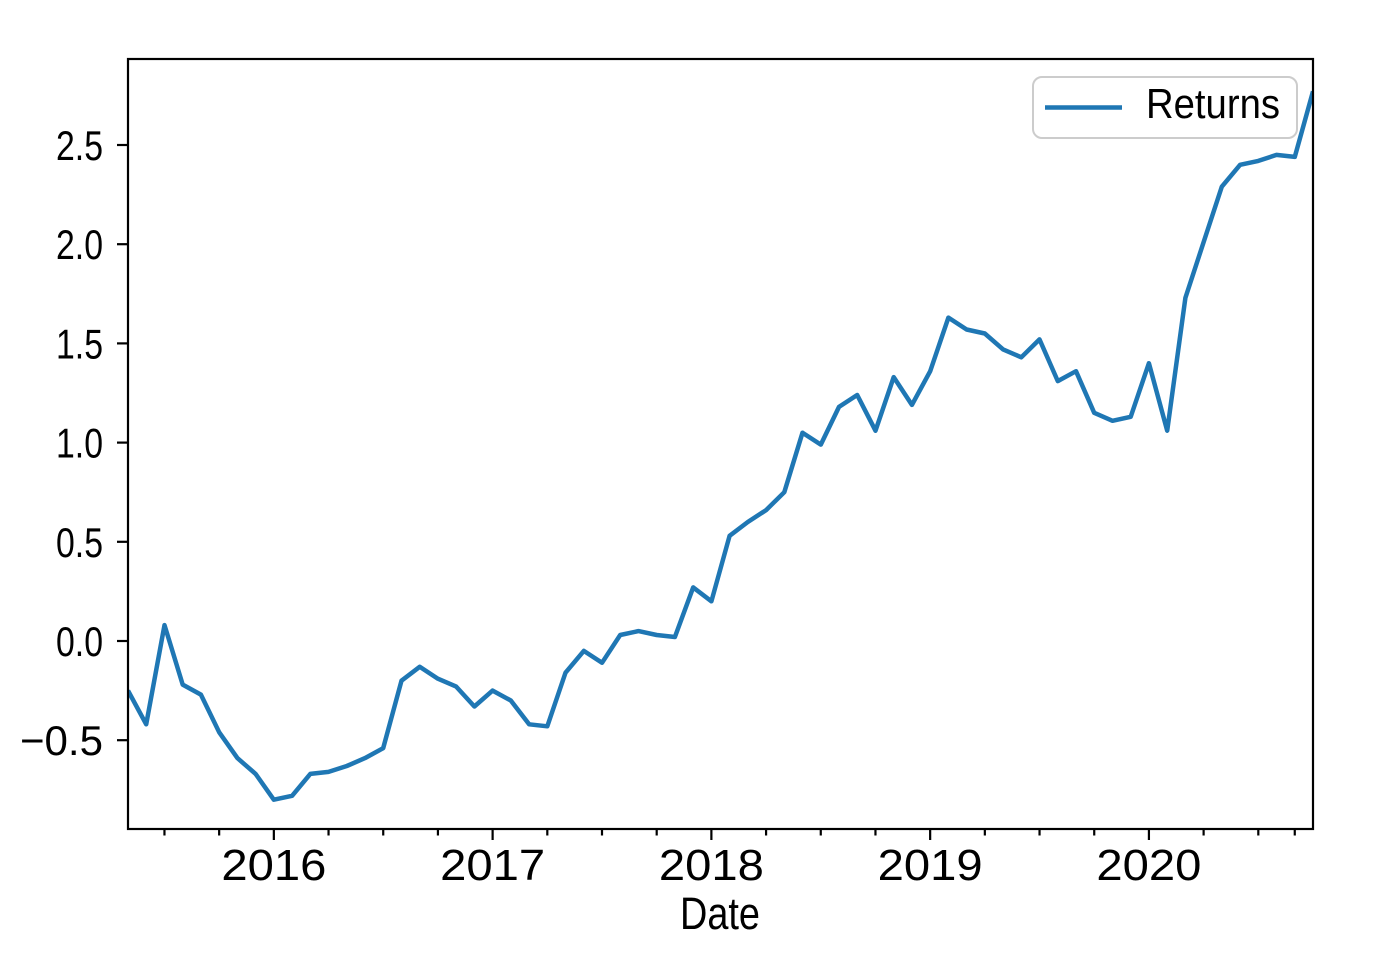 Image resolution: width=1378 pixels, height=956 pixels. I want to click on y-tick-label: −0.5, so click(61, 740).